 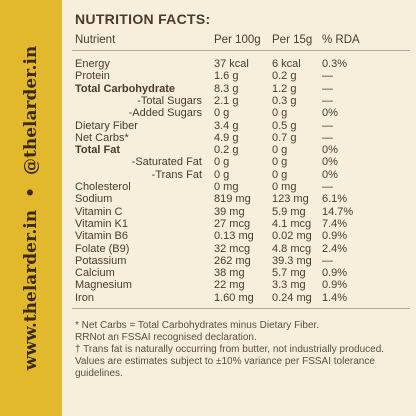 I want to click on table-row: Vitamin K1 27 mcg 4.1 mcg 7.4%, so click(x=208, y=224).